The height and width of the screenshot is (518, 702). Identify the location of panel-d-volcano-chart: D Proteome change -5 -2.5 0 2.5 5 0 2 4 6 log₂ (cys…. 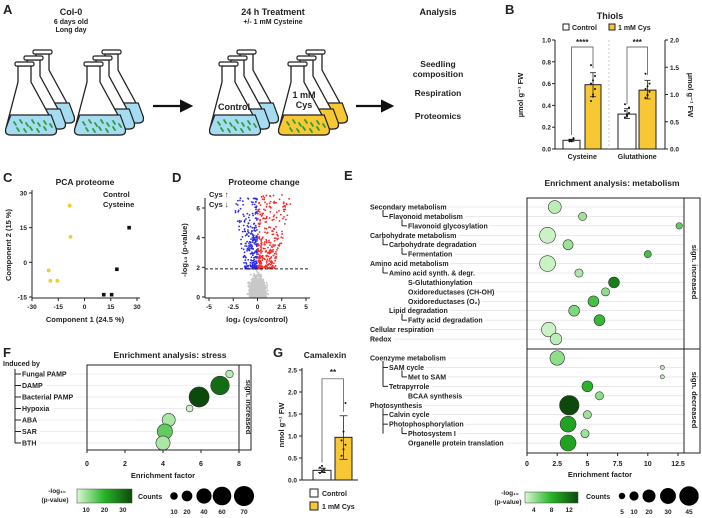
(241, 247).